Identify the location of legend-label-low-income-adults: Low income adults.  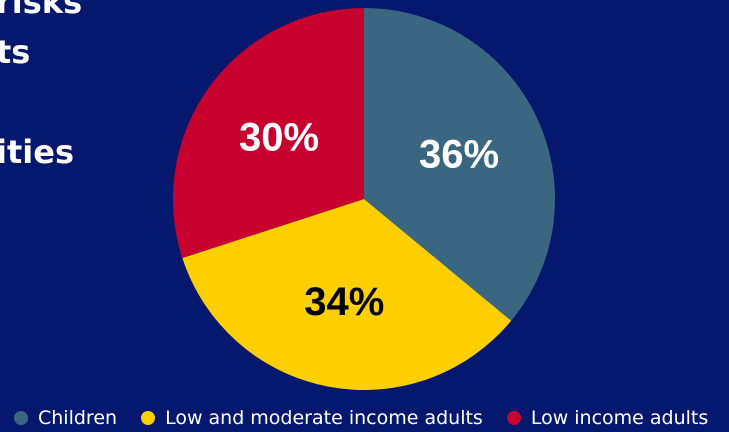
(619, 418).